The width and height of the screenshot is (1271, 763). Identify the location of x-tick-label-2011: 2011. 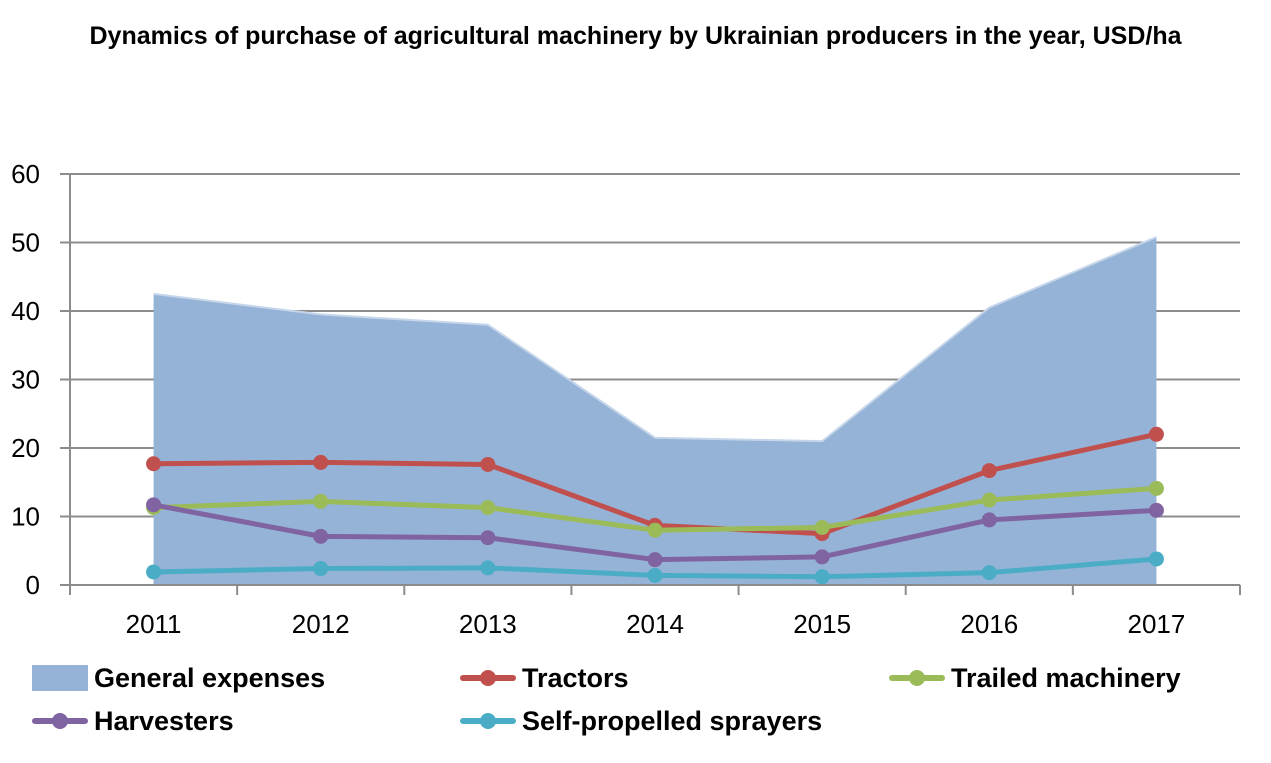
(154, 624).